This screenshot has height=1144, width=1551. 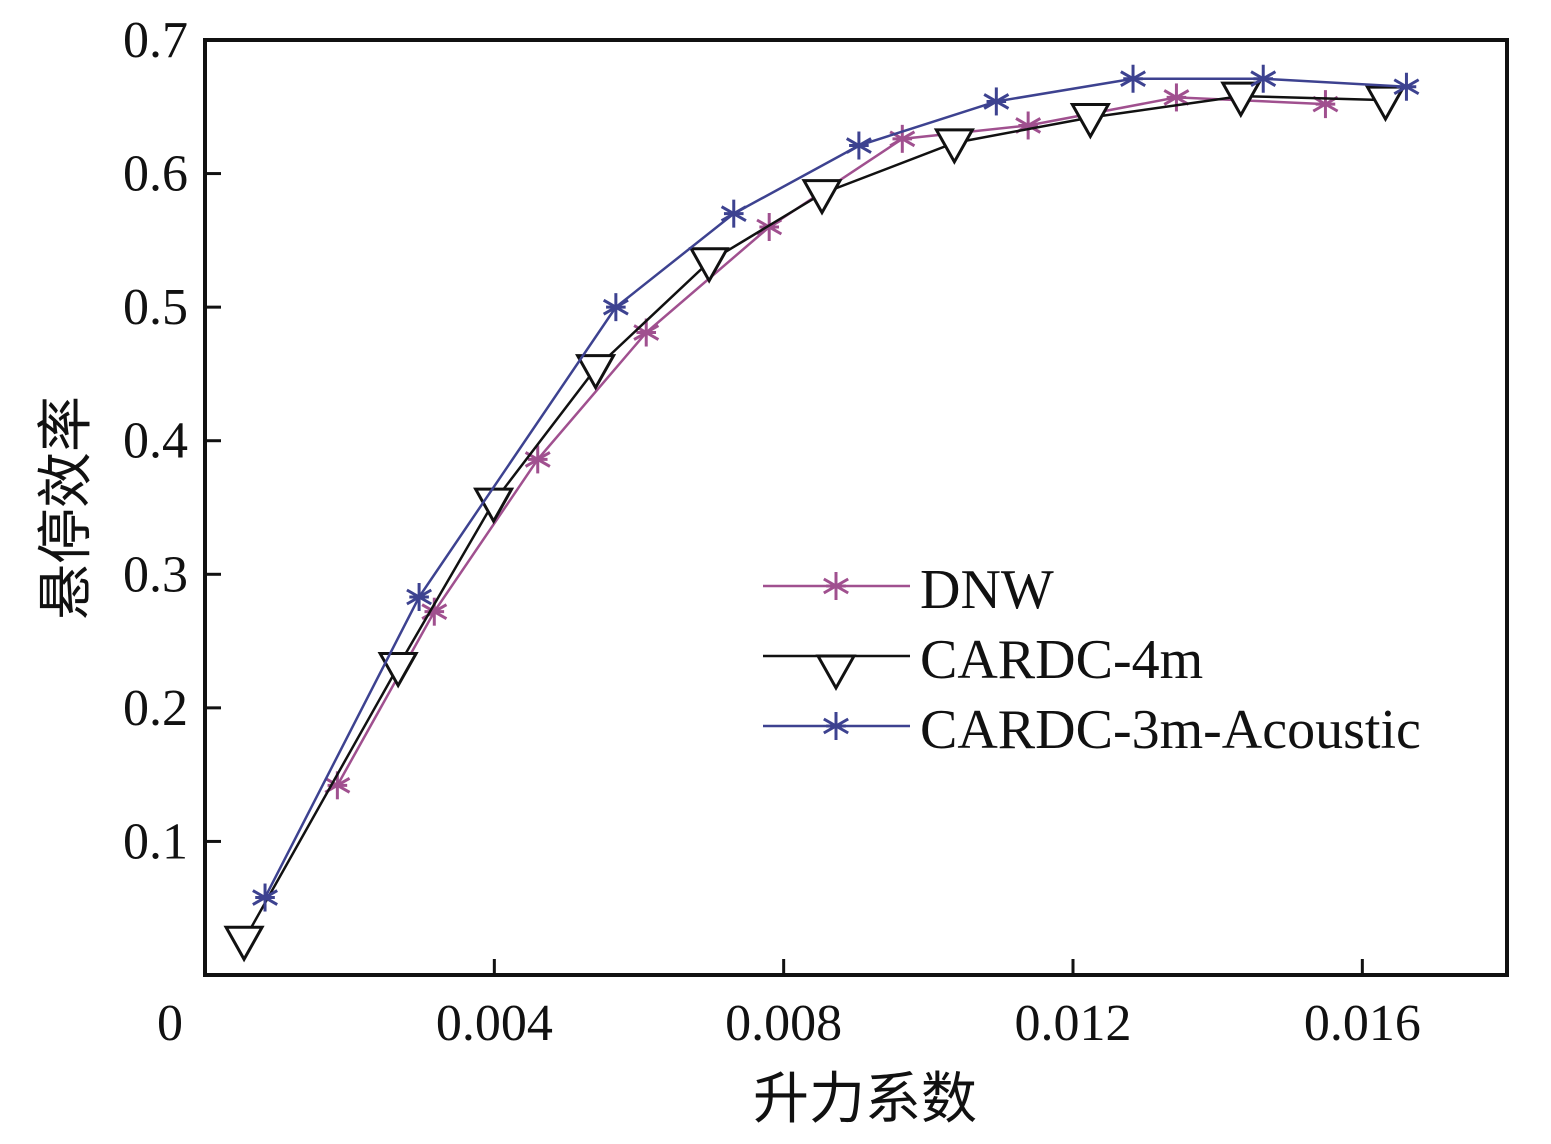 What do you see at coordinates (783, 1023) in the screenshot?
I see `x-tick-label: 0.008` at bounding box center [783, 1023].